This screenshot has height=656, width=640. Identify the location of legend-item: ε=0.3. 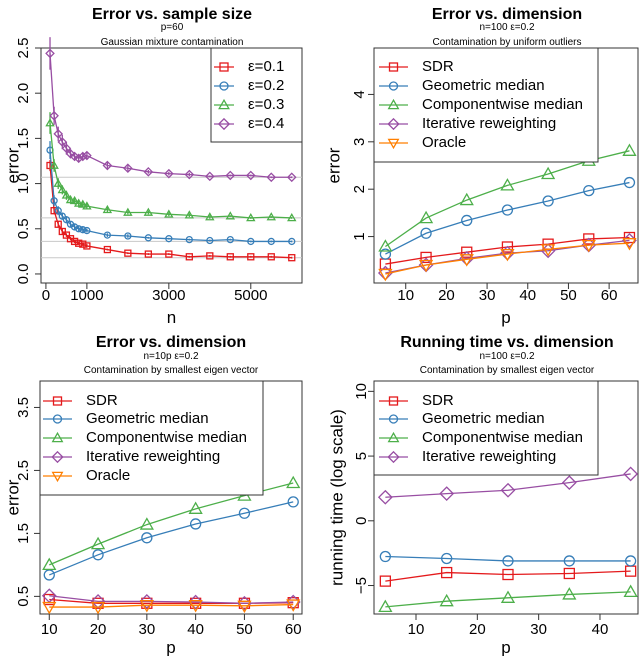
(249, 104).